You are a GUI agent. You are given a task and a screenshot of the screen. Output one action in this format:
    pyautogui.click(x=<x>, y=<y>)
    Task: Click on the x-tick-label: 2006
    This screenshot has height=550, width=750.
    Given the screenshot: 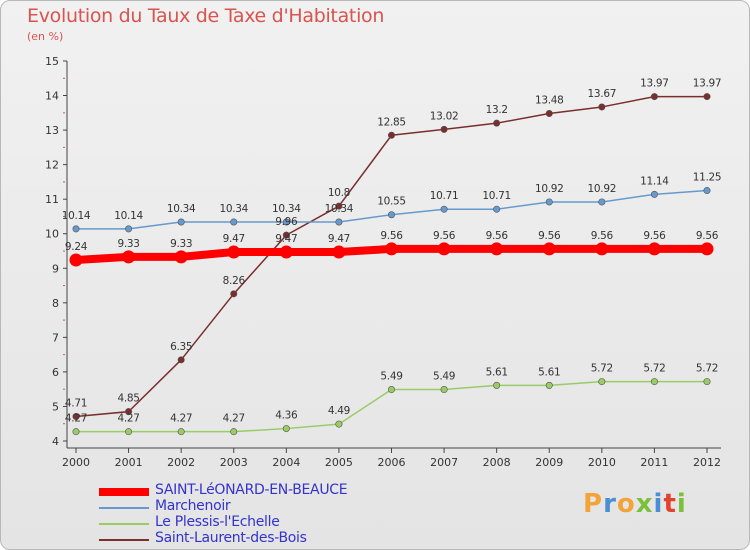 What is the action you would take?
    pyautogui.click(x=392, y=462)
    